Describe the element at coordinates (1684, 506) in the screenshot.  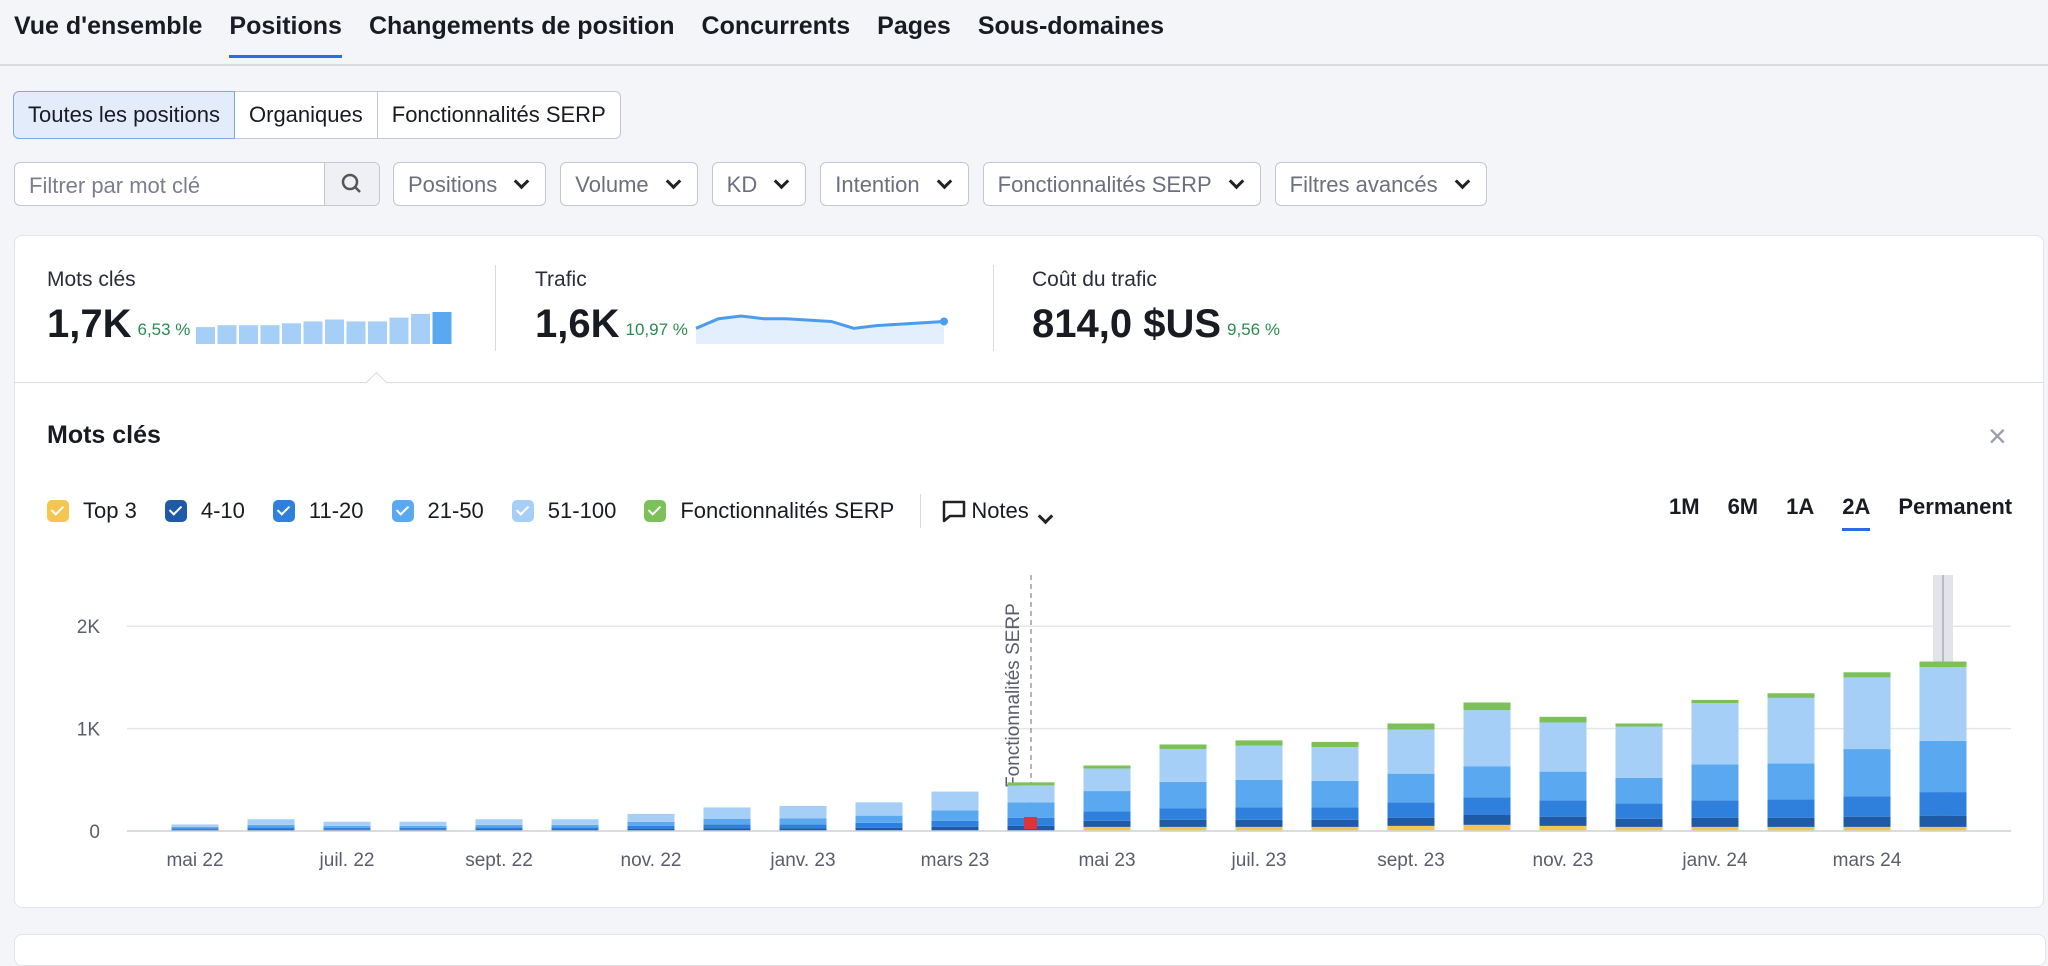
I see `range-button: 1M` at that location.